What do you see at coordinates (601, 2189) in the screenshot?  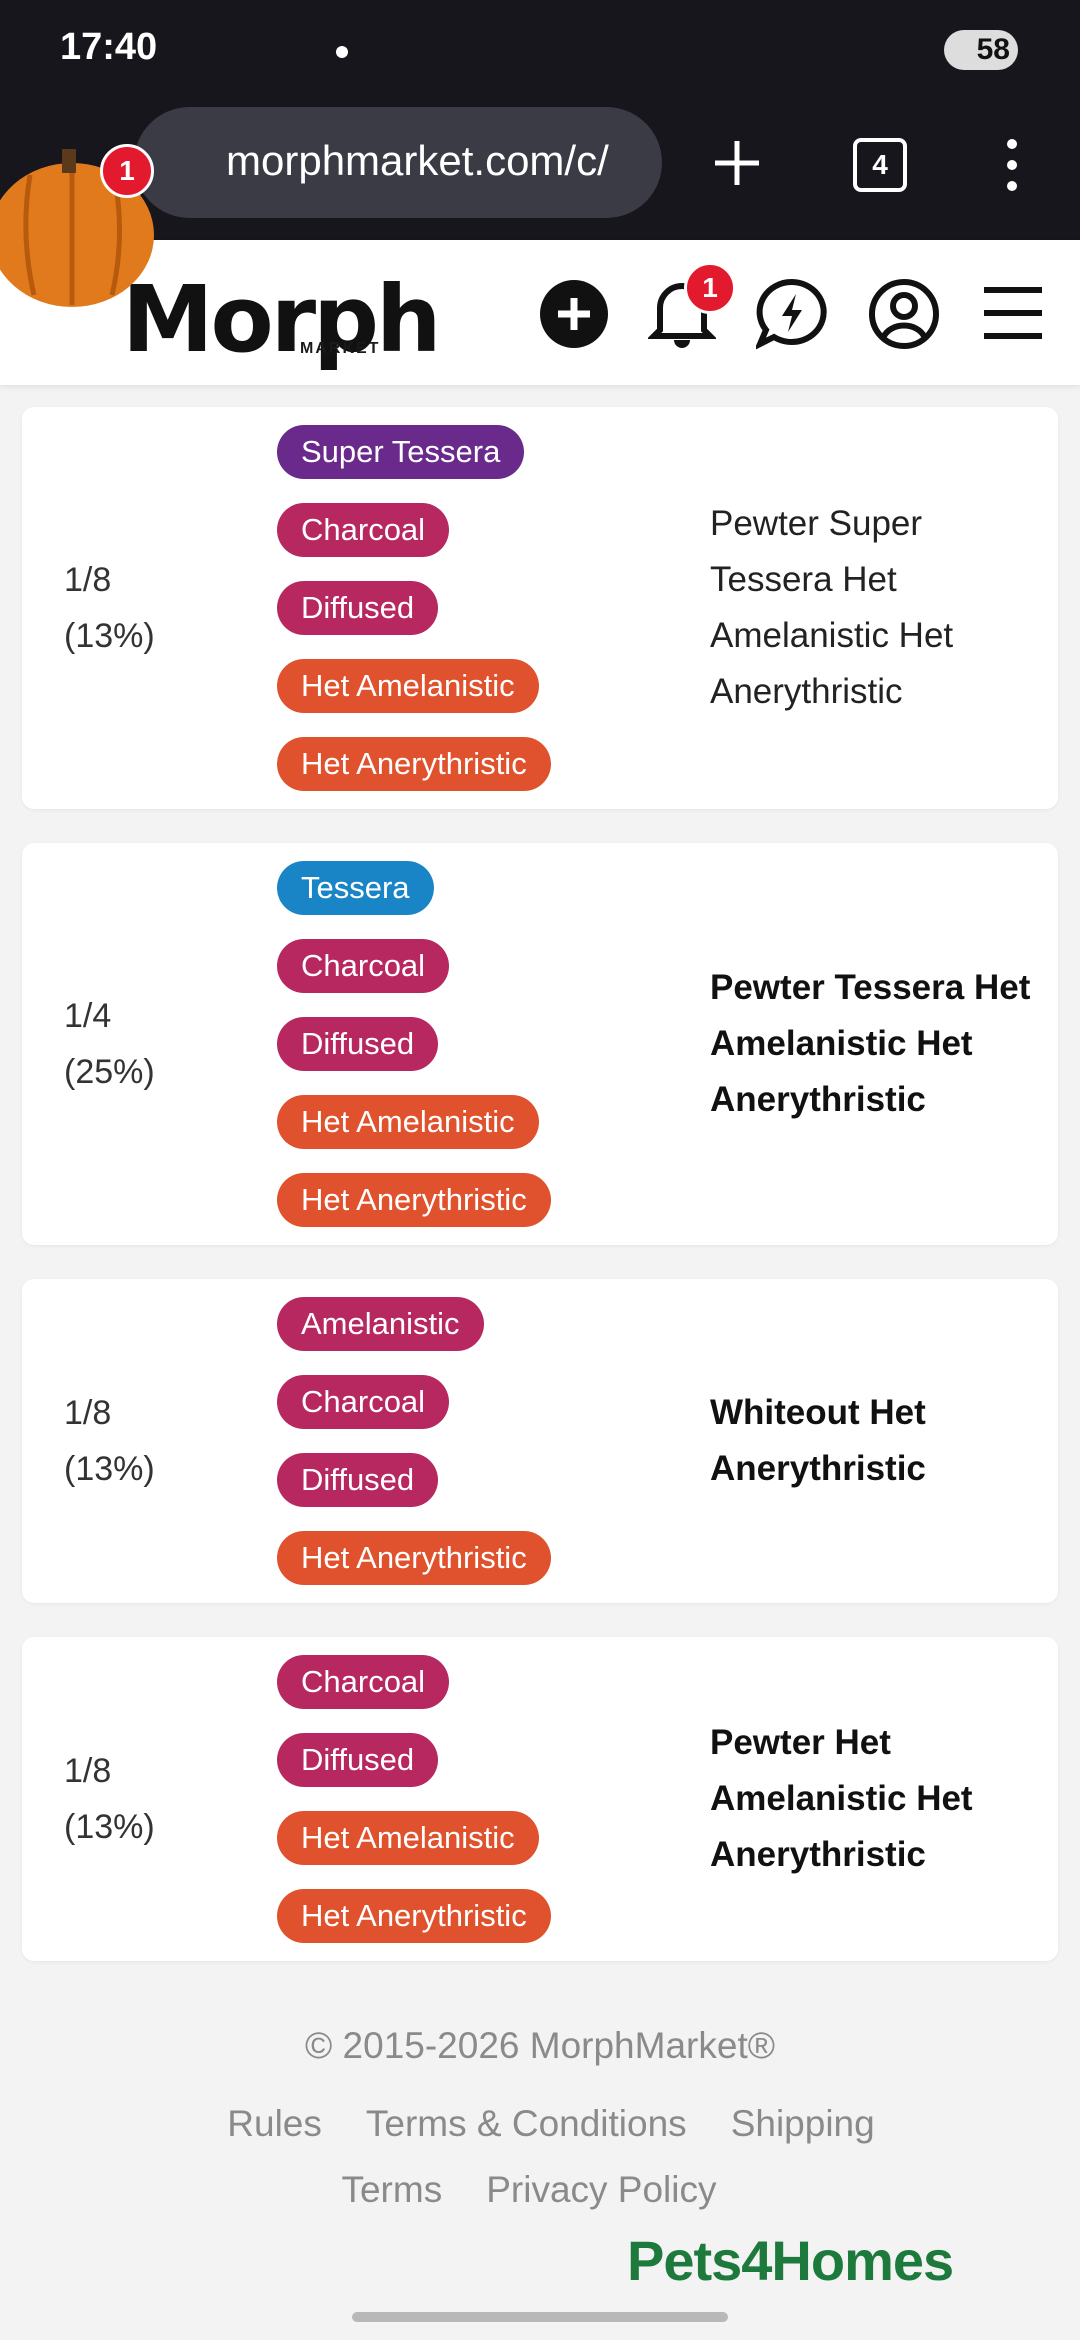 I see `footer-link: Privacy Policy` at bounding box center [601, 2189].